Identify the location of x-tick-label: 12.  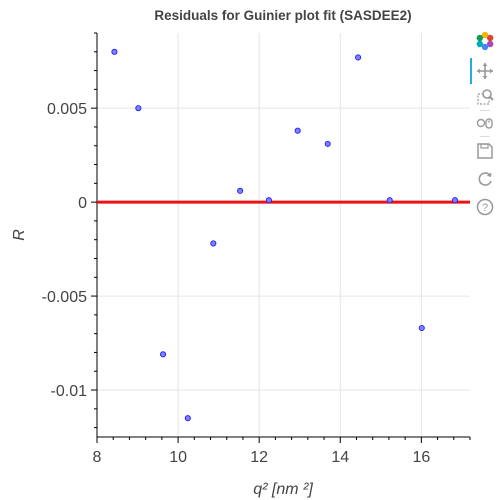
(259, 457).